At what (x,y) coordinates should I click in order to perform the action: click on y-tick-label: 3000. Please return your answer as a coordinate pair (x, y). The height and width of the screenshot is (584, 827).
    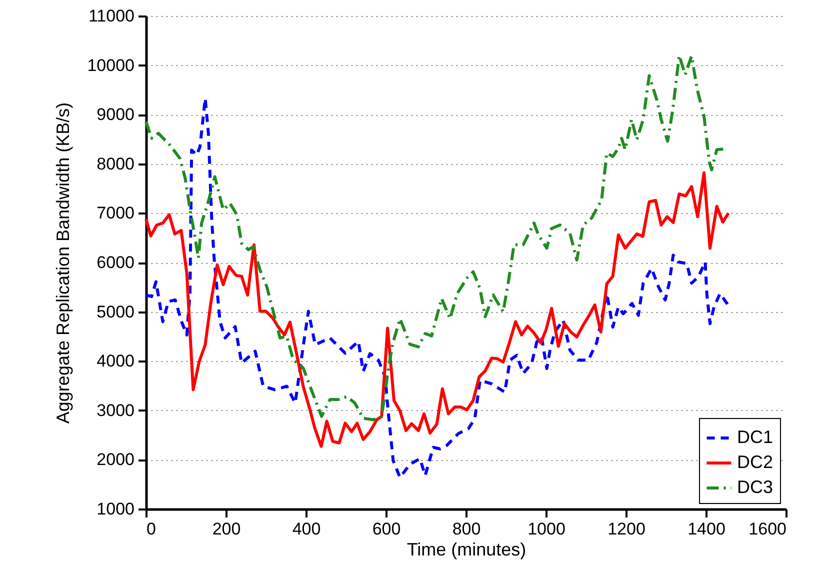
    Looking at the image, I should click on (115, 410).